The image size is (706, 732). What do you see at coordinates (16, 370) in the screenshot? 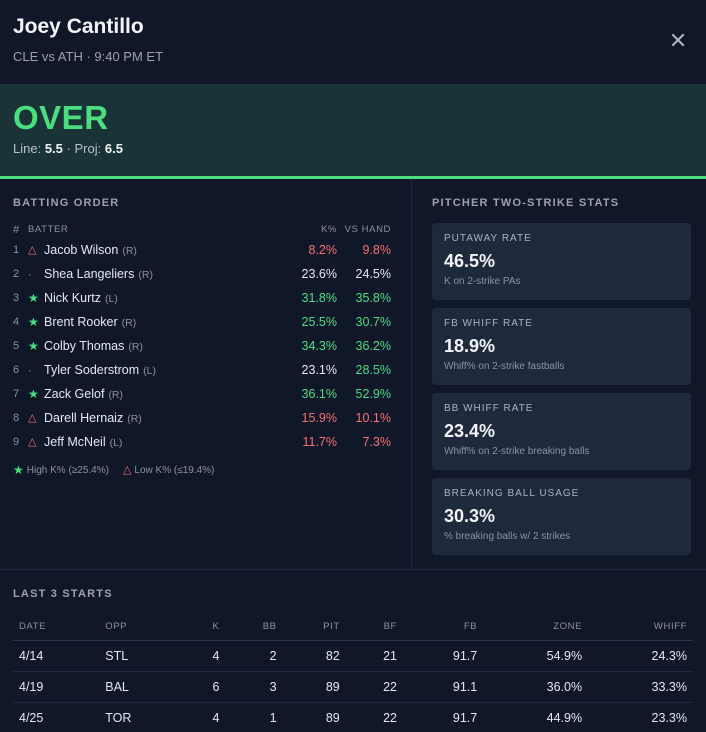
I see `batter-order-num: 6` at bounding box center [16, 370].